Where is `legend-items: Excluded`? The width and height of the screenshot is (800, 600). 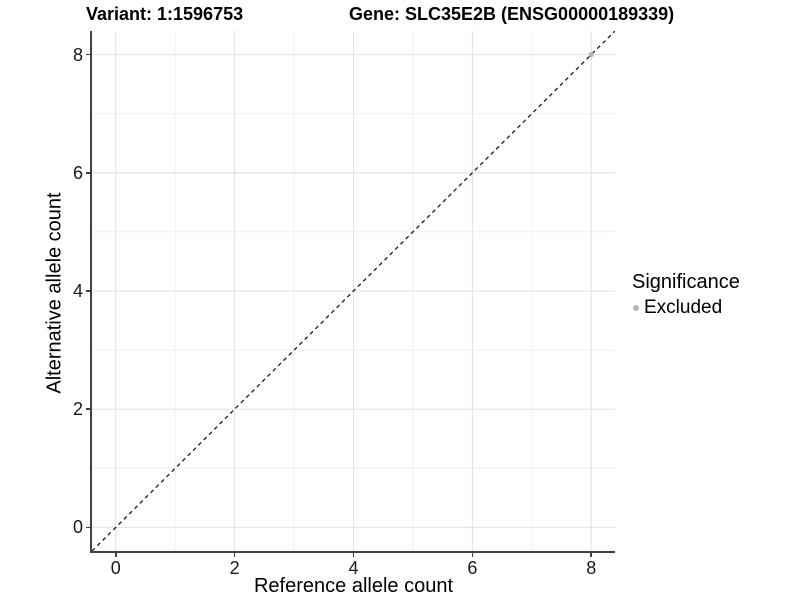
legend-items: Excluded is located at coordinates (714, 308).